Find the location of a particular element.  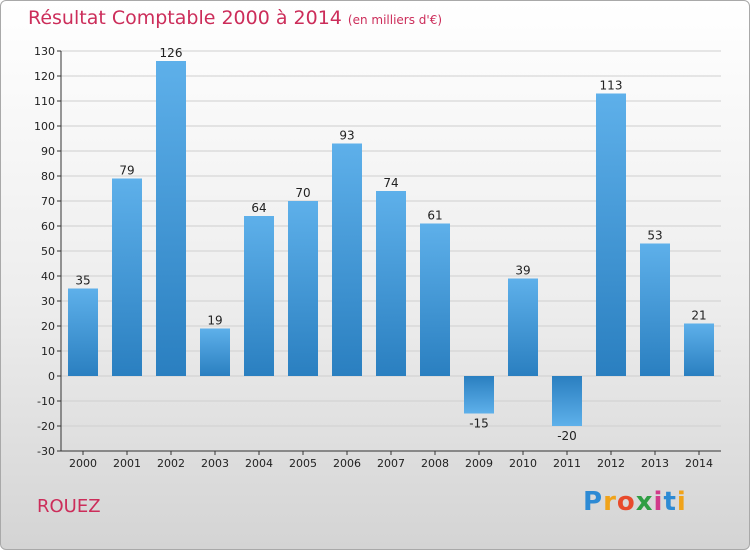

x-tick-label: 2001 is located at coordinates (127, 463).